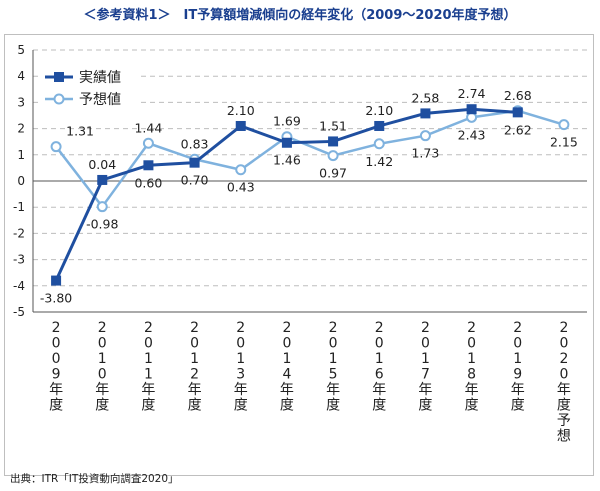 Image resolution: width=600 pixels, height=491 pixels. I want to click on x-tick-label: 2 0 1 0 年度, so click(102, 367).